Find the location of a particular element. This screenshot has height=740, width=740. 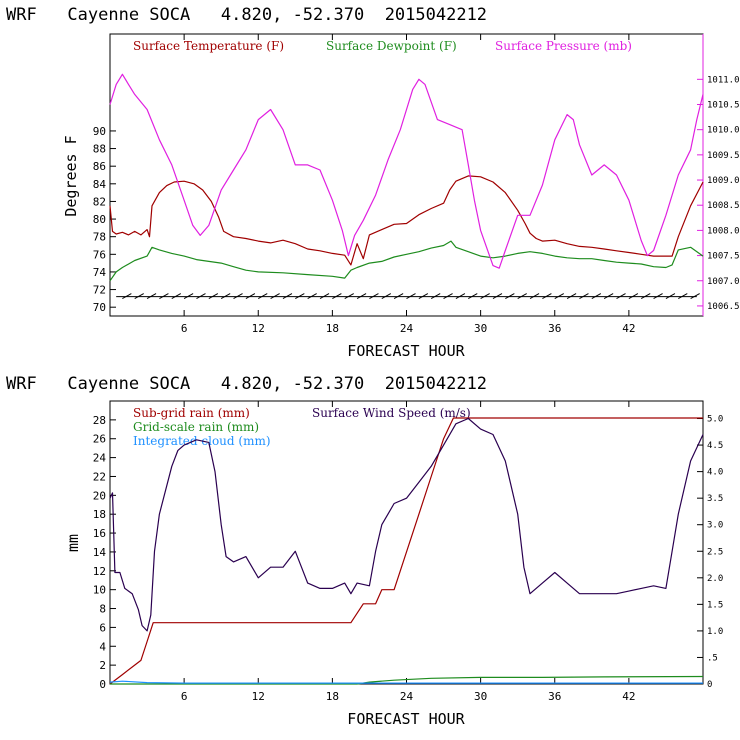

temperature-line is located at coordinates (406, 220).